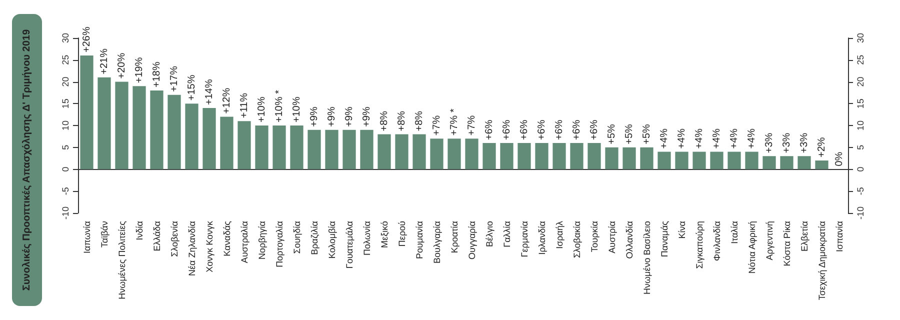 The width and height of the screenshot is (900, 320). I want to click on data-label: +18%, so click(156, 75).